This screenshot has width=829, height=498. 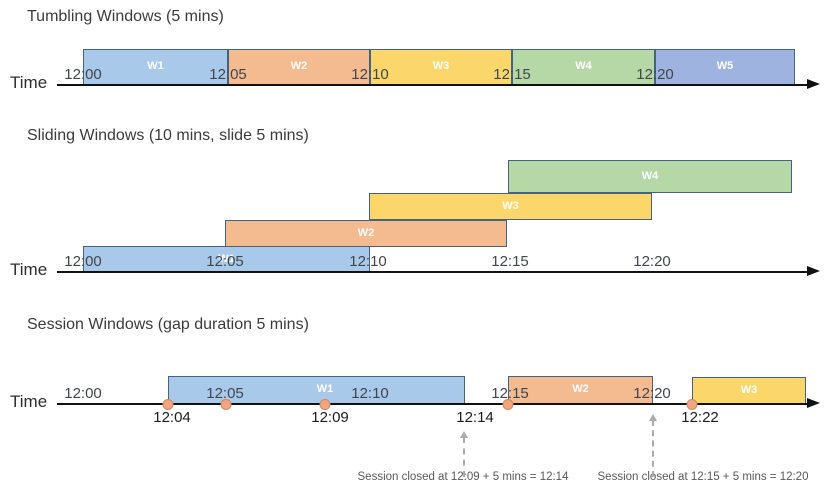 I want to click on window-label-tumbling-w4: W4, so click(x=583, y=66).